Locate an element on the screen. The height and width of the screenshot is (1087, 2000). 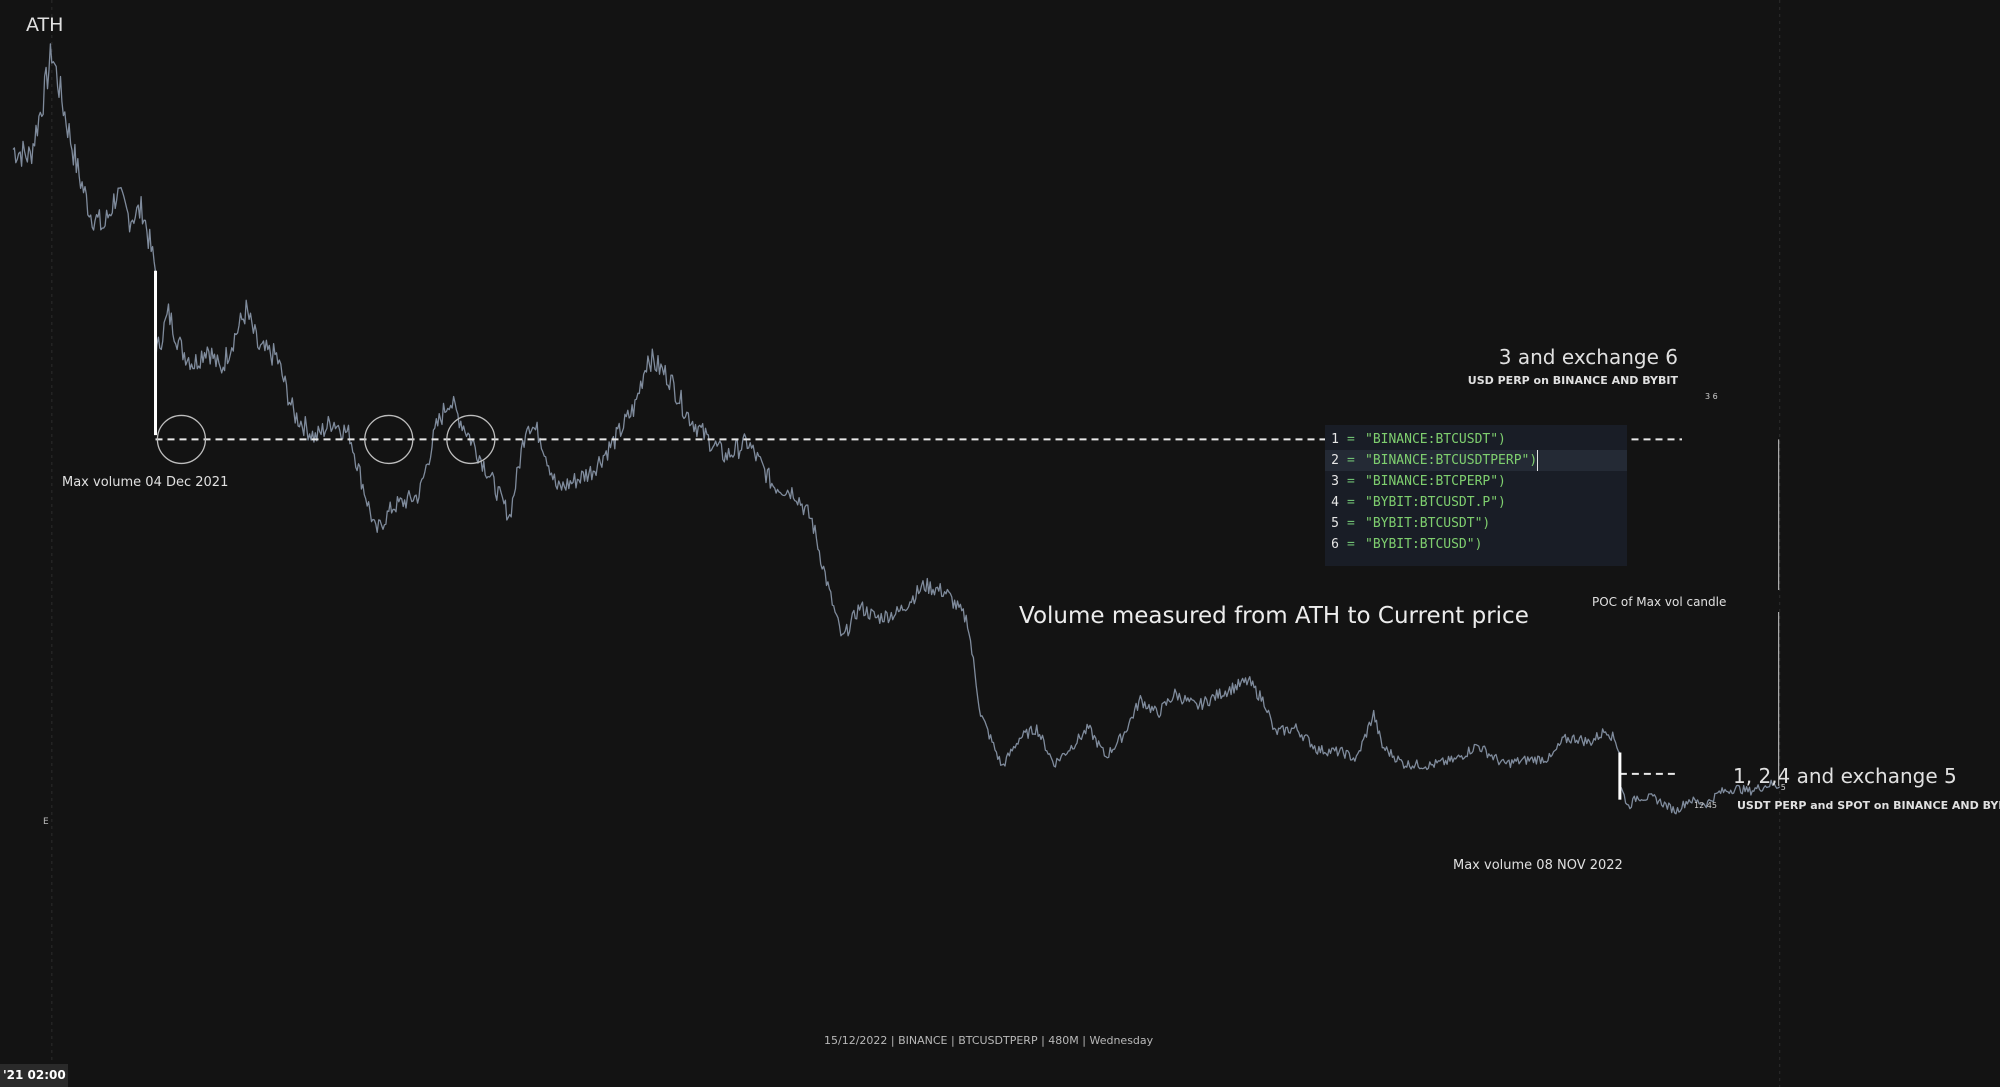
time-axis-label: '21 02:00 is located at coordinates (34, 1075).